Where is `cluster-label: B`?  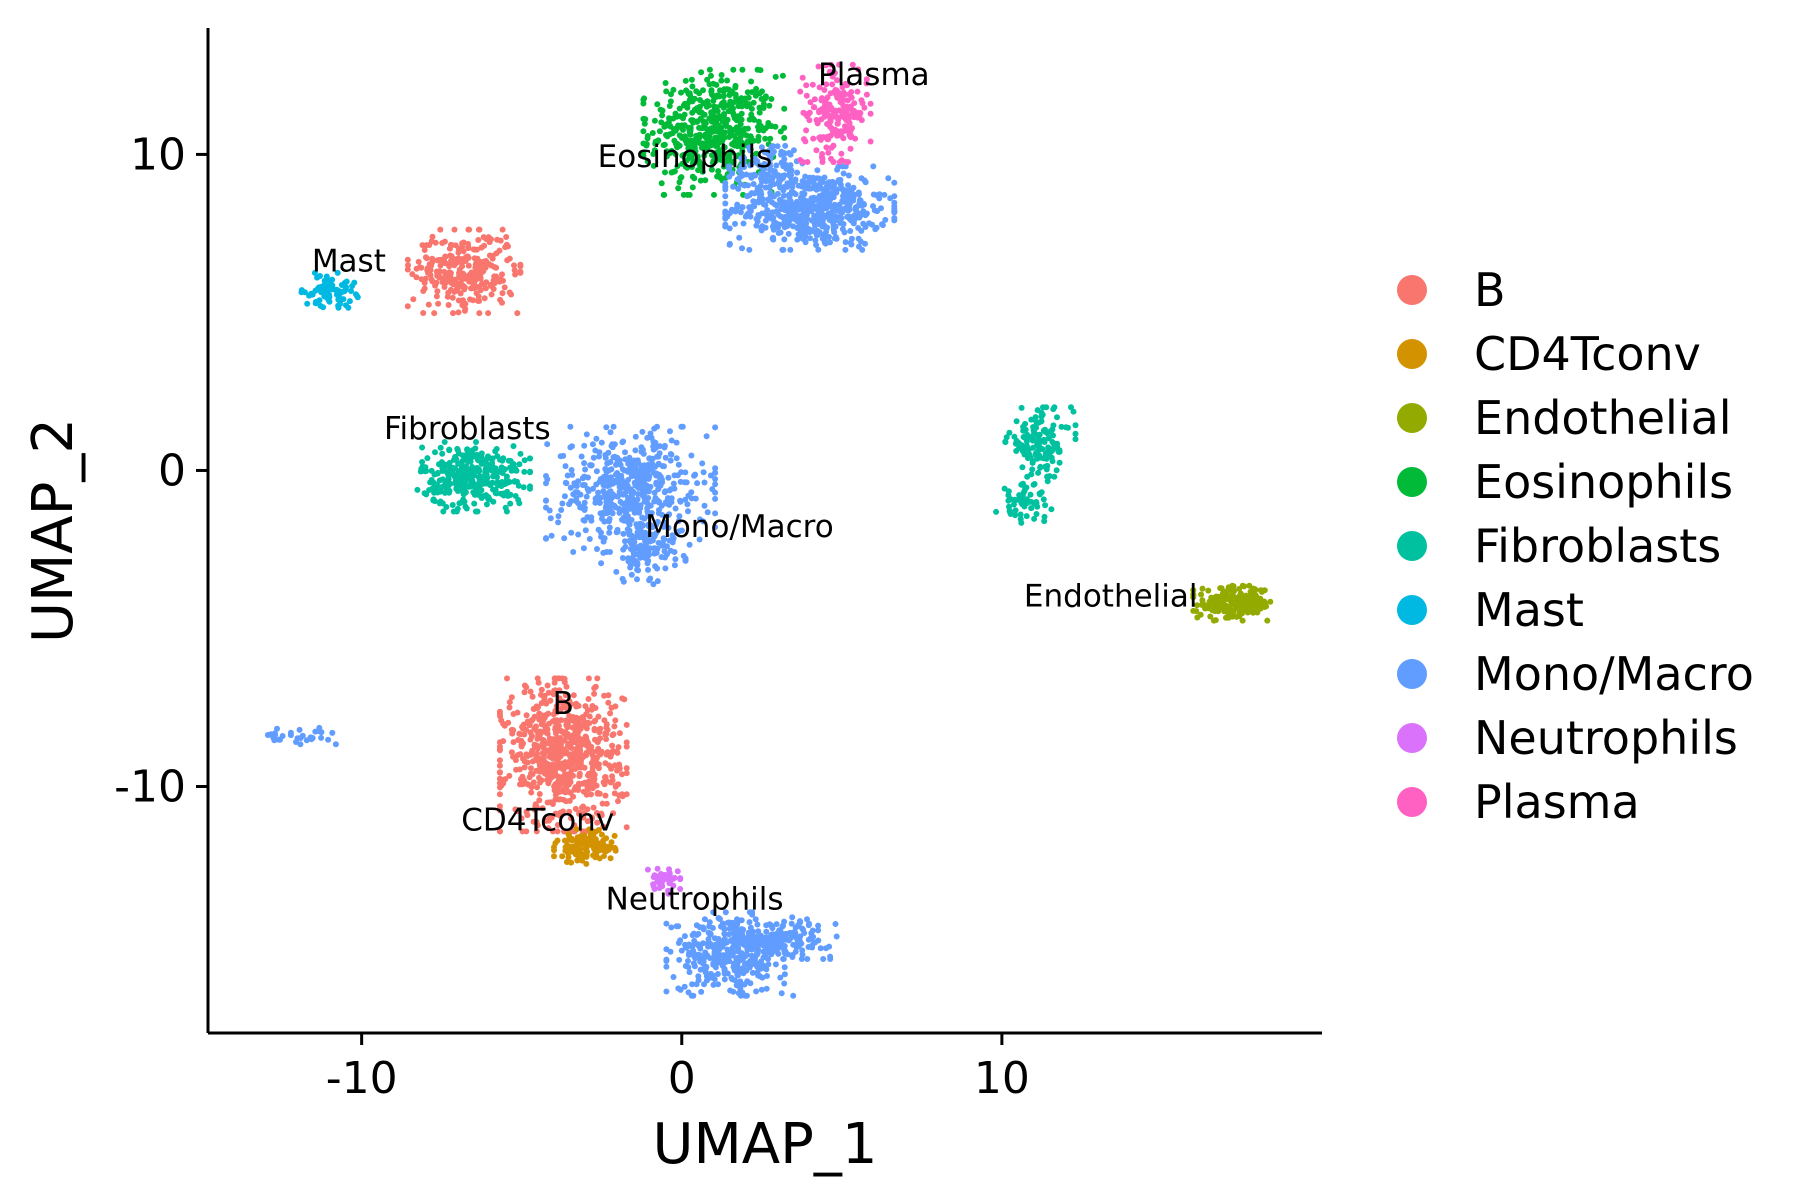 cluster-label: B is located at coordinates (563, 704).